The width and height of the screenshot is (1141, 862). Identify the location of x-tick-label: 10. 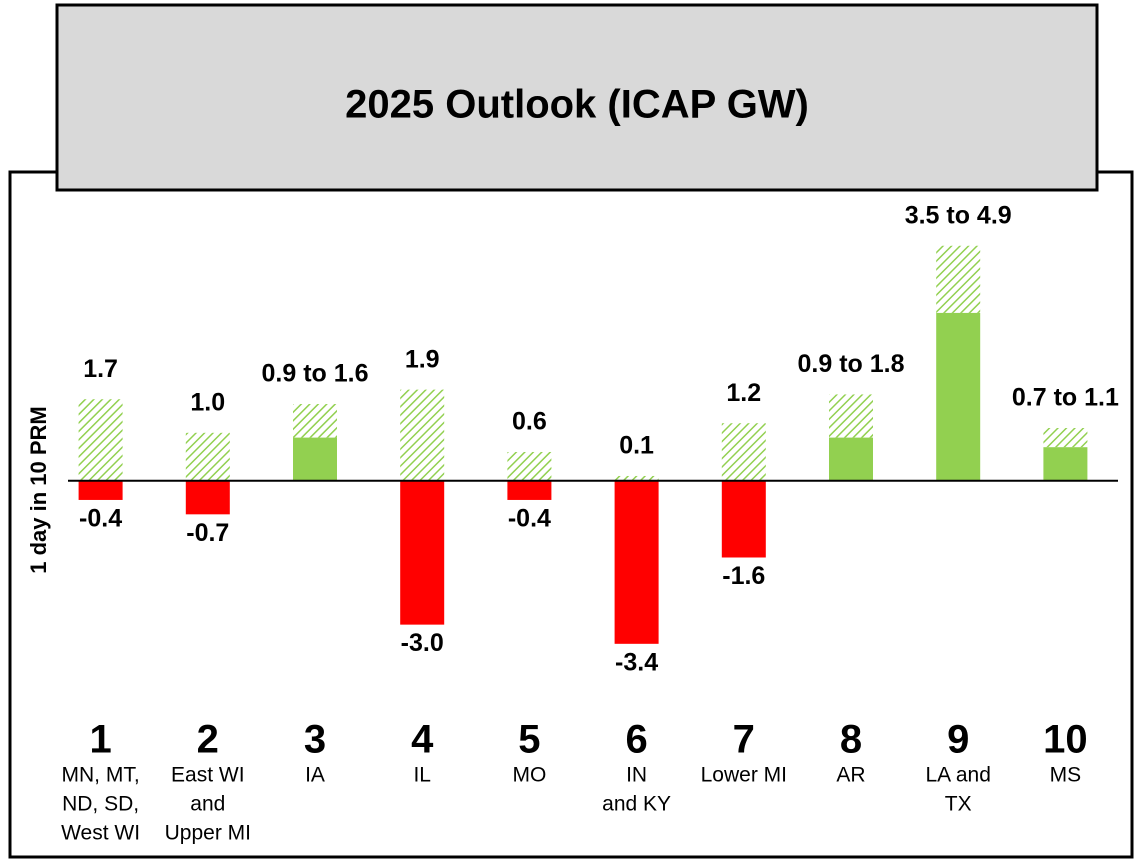
(1065, 740).